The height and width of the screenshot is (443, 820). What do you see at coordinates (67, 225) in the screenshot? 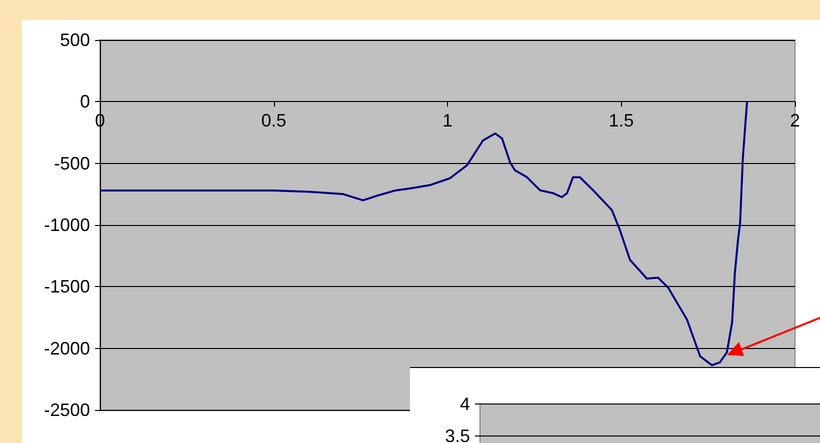
I see `y-tick-label: -1000` at bounding box center [67, 225].